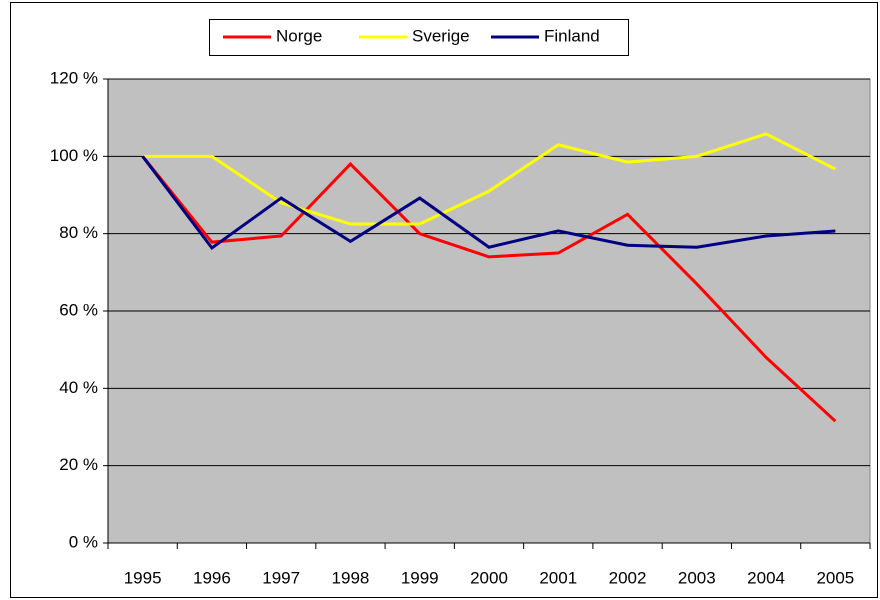 This screenshot has height=600, width=880. Describe the element at coordinates (74, 155) in the screenshot. I see `y-tick-label: 100 %` at that location.